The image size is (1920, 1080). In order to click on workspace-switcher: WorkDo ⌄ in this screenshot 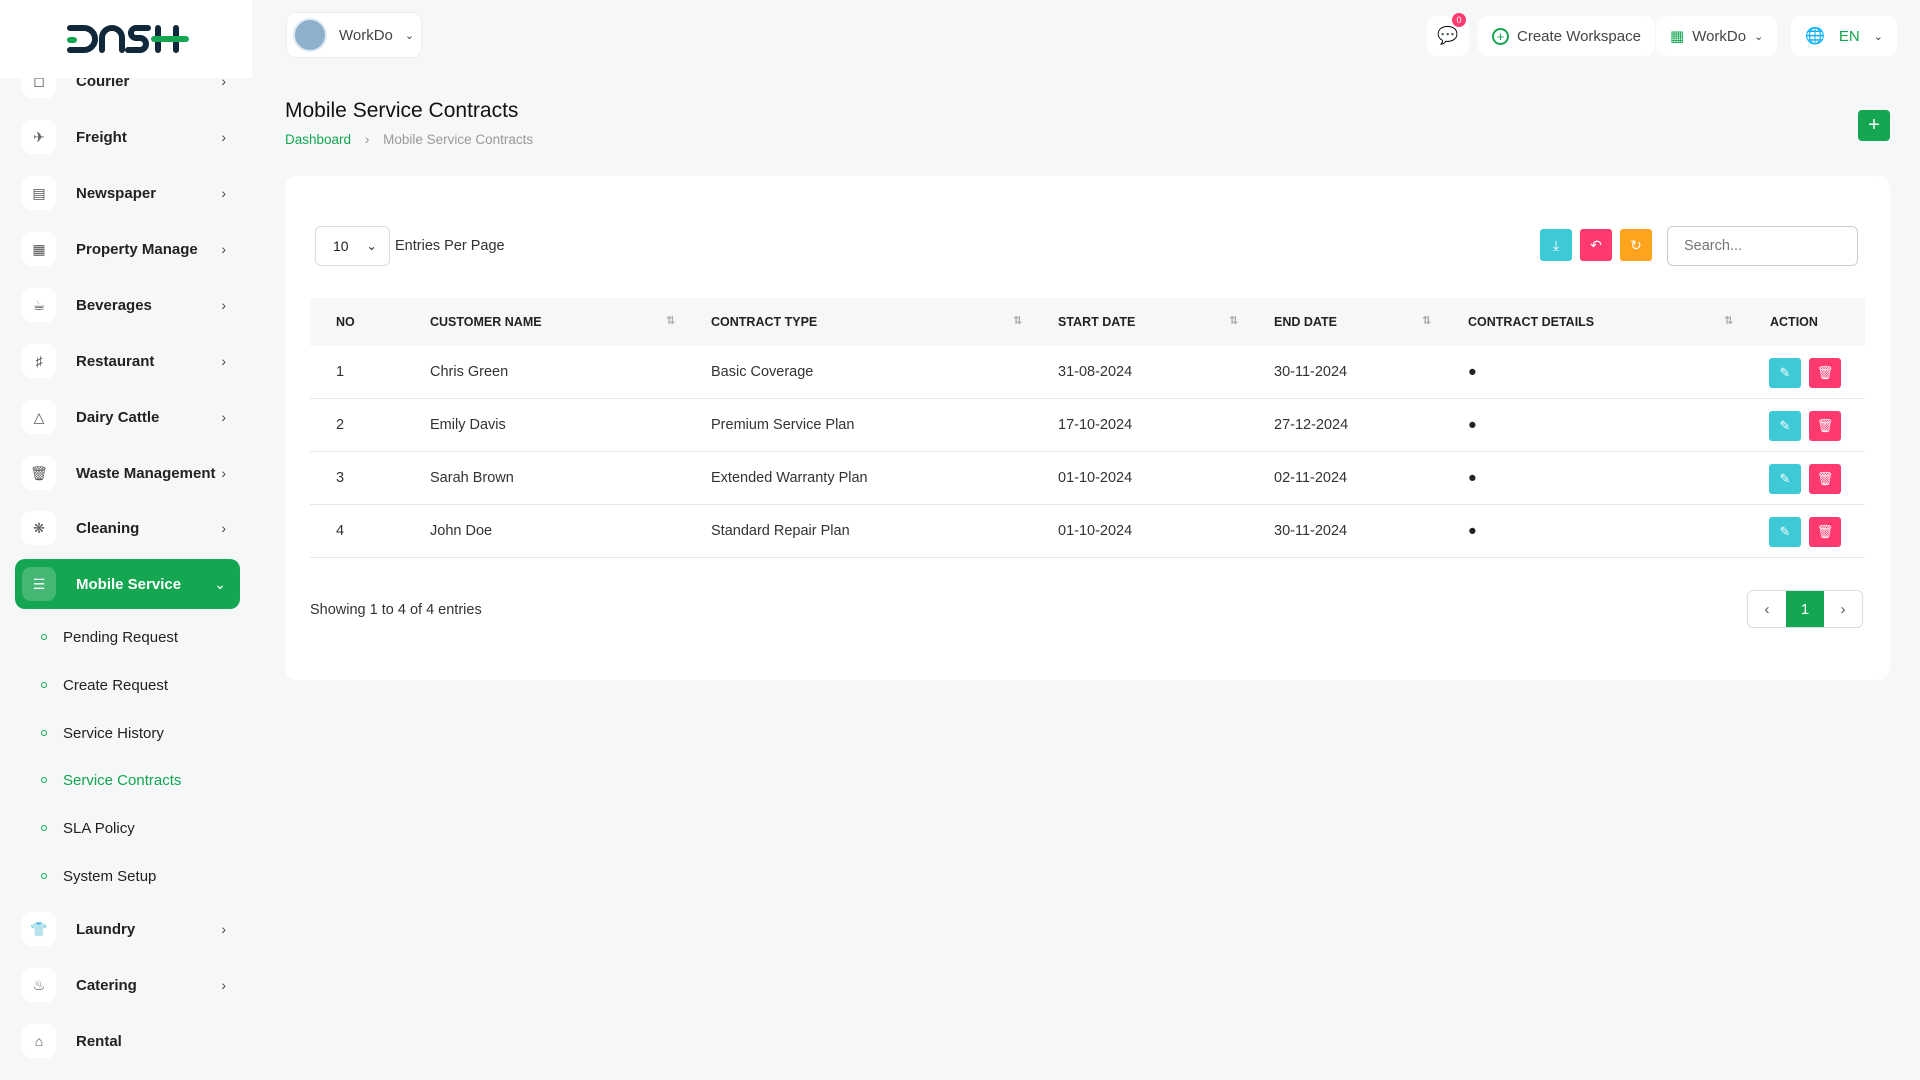, I will do `click(354, 35)`.